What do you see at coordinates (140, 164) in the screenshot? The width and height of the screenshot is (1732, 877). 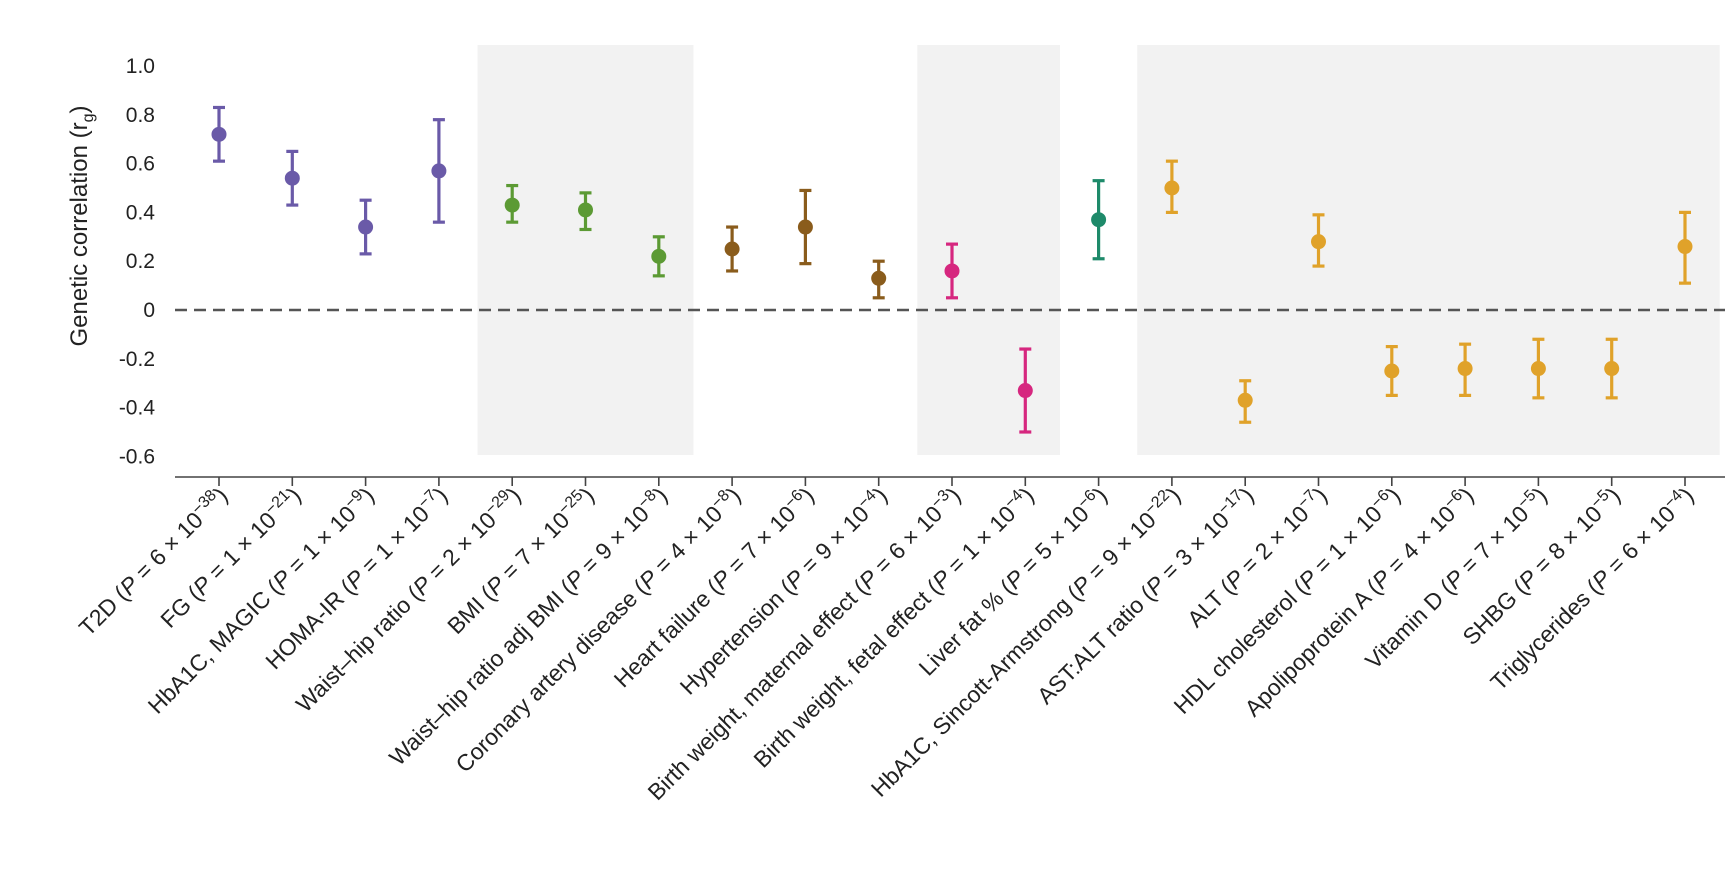 I see `y-tick-label: 0.6` at bounding box center [140, 164].